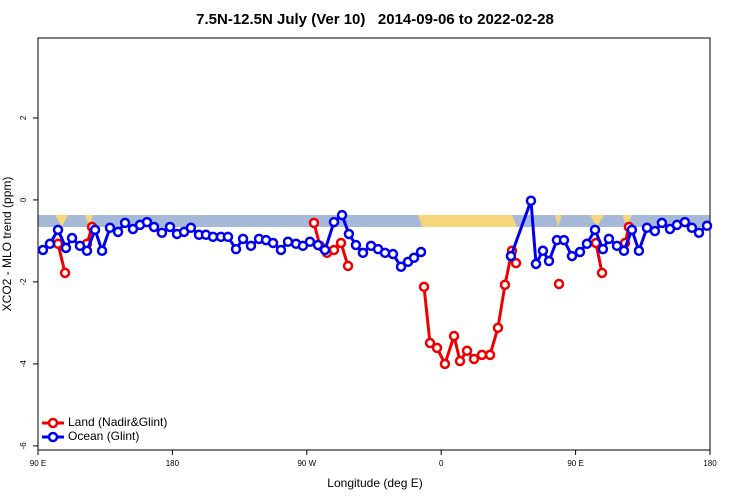  What do you see at coordinates (23, 117) in the screenshot?
I see `y-tick-label: 2` at bounding box center [23, 117].